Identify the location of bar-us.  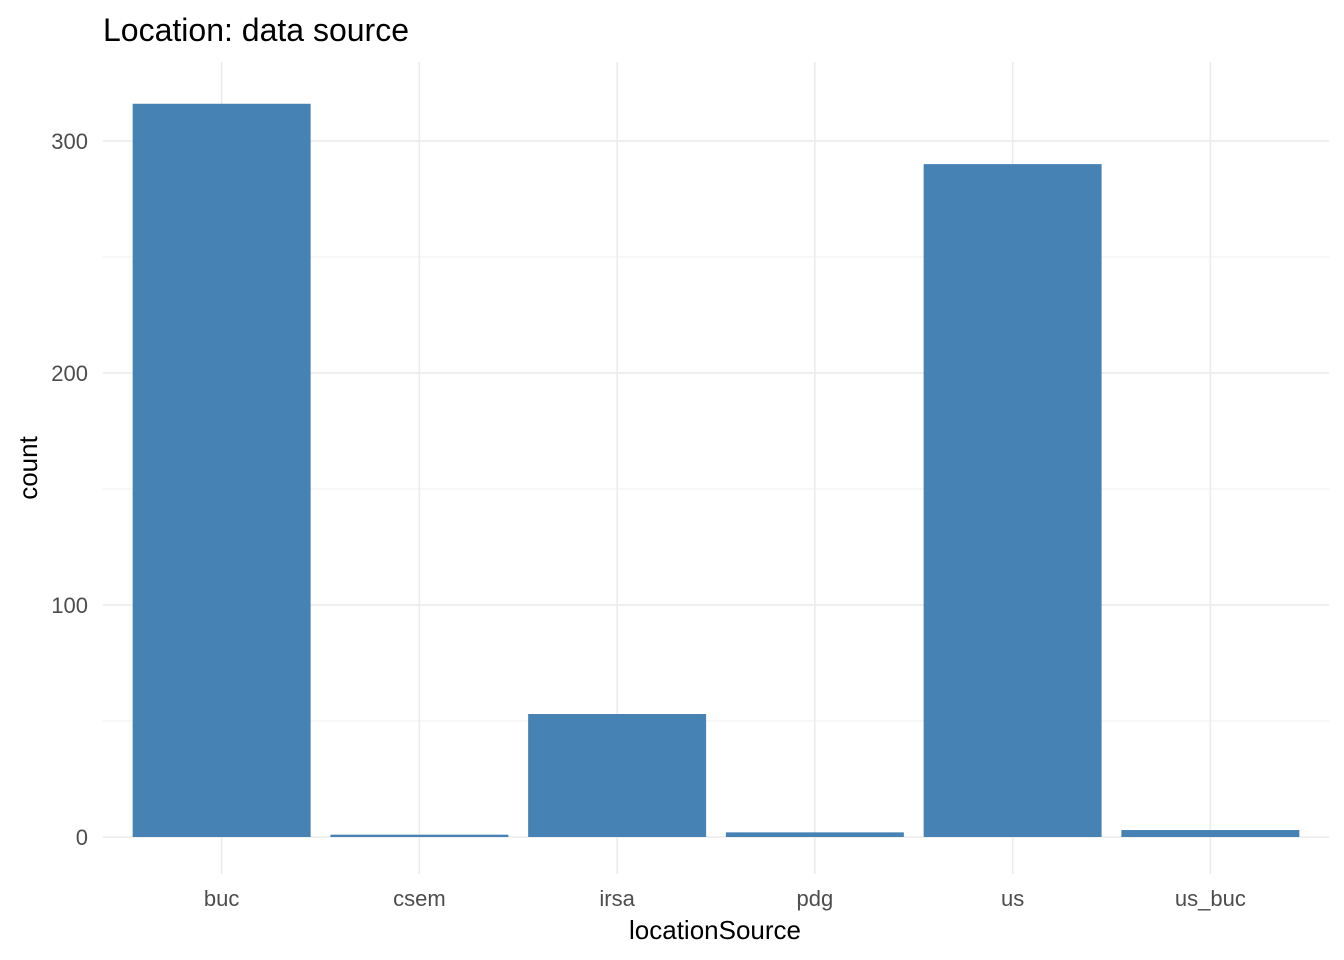
(1012, 500).